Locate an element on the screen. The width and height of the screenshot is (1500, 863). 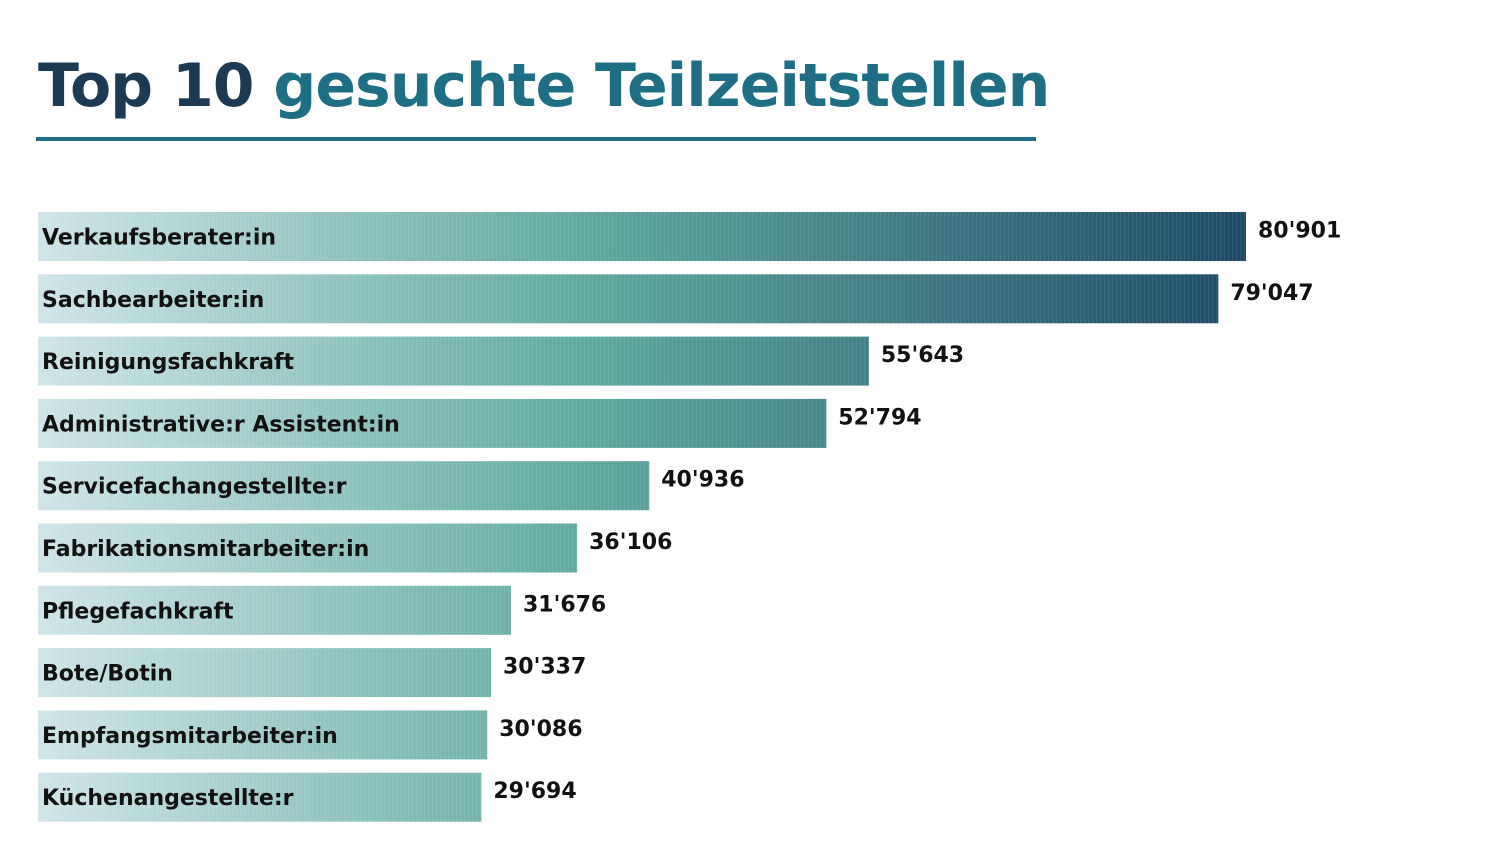
chart-title: Top 10 gesuchte Teilzeitstellen is located at coordinates (544, 86).